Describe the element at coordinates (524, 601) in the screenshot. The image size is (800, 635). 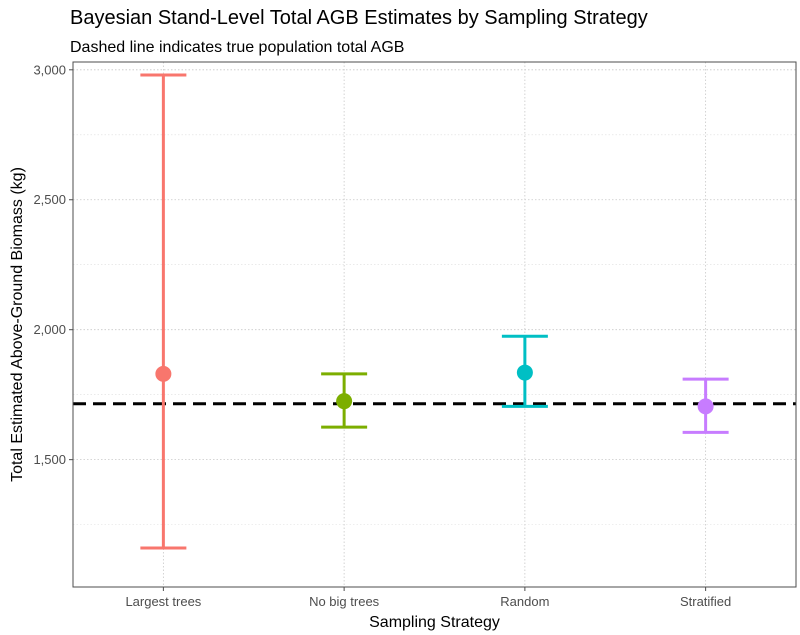
I see `x-tick-label: Random` at that location.